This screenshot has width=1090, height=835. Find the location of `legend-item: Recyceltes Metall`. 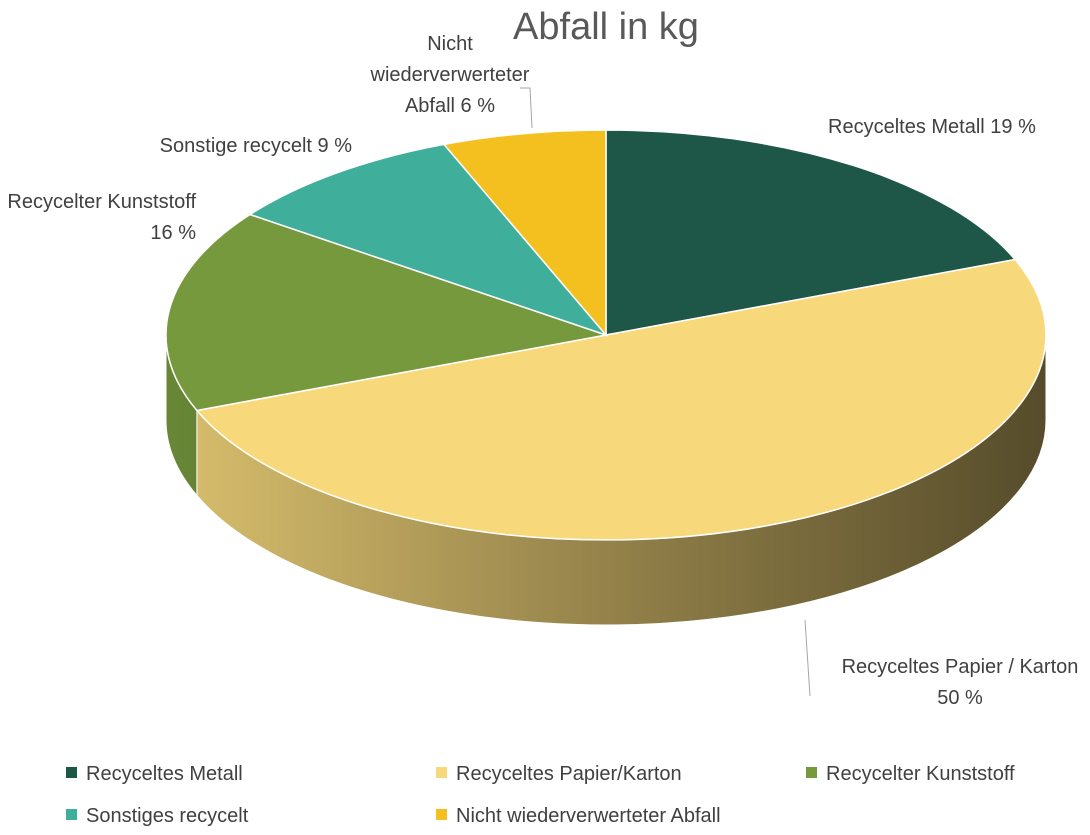

legend-item: Recyceltes Metall is located at coordinates (154, 774).